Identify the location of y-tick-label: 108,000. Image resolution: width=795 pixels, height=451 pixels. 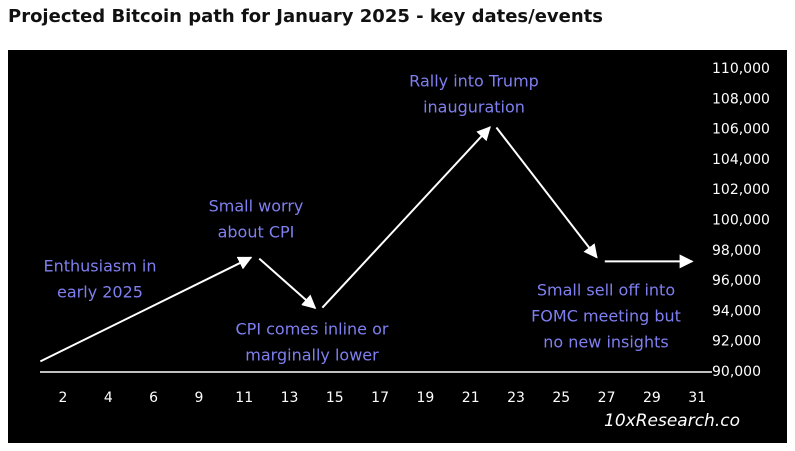
(741, 99).